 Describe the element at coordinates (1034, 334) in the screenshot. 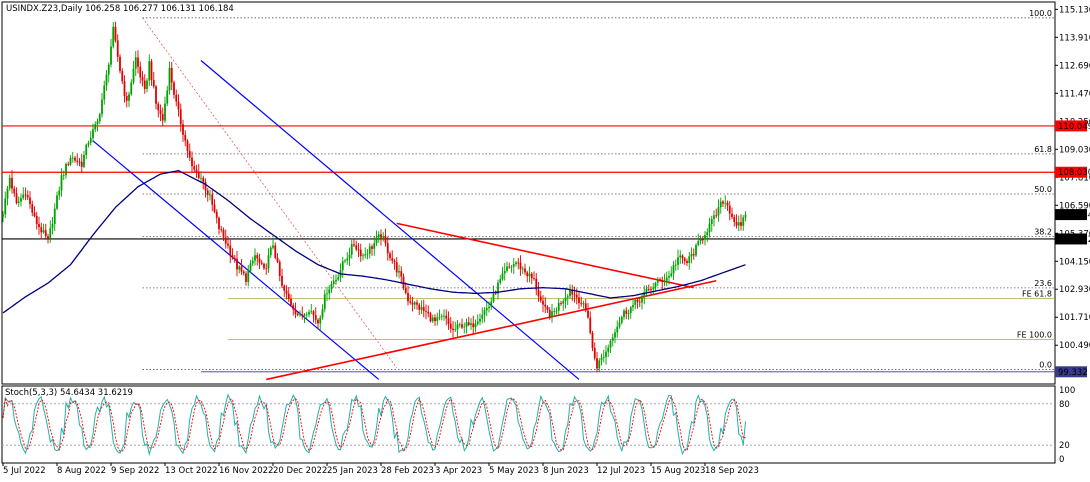

I see `fib-expansion-label: FE 100.0` at that location.